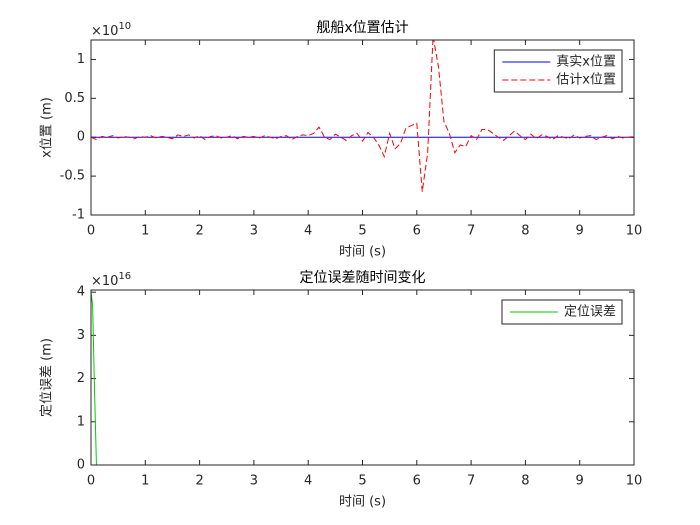  What do you see at coordinates (590, 312) in the screenshot?
I see `legend-label: 定位误差` at bounding box center [590, 312].